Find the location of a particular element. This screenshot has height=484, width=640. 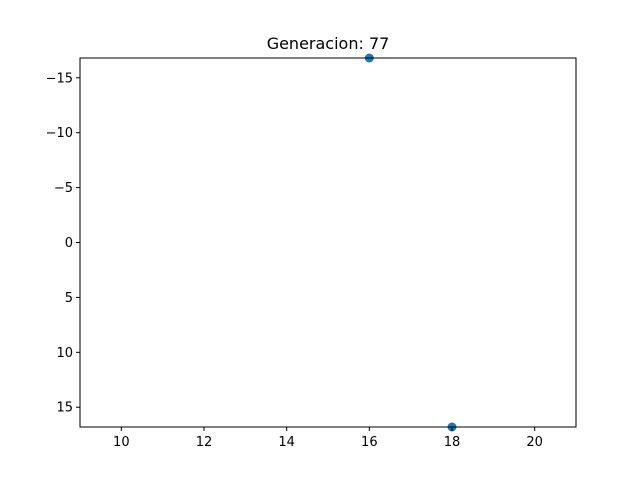

x-tick-label: 14 is located at coordinates (286, 442).